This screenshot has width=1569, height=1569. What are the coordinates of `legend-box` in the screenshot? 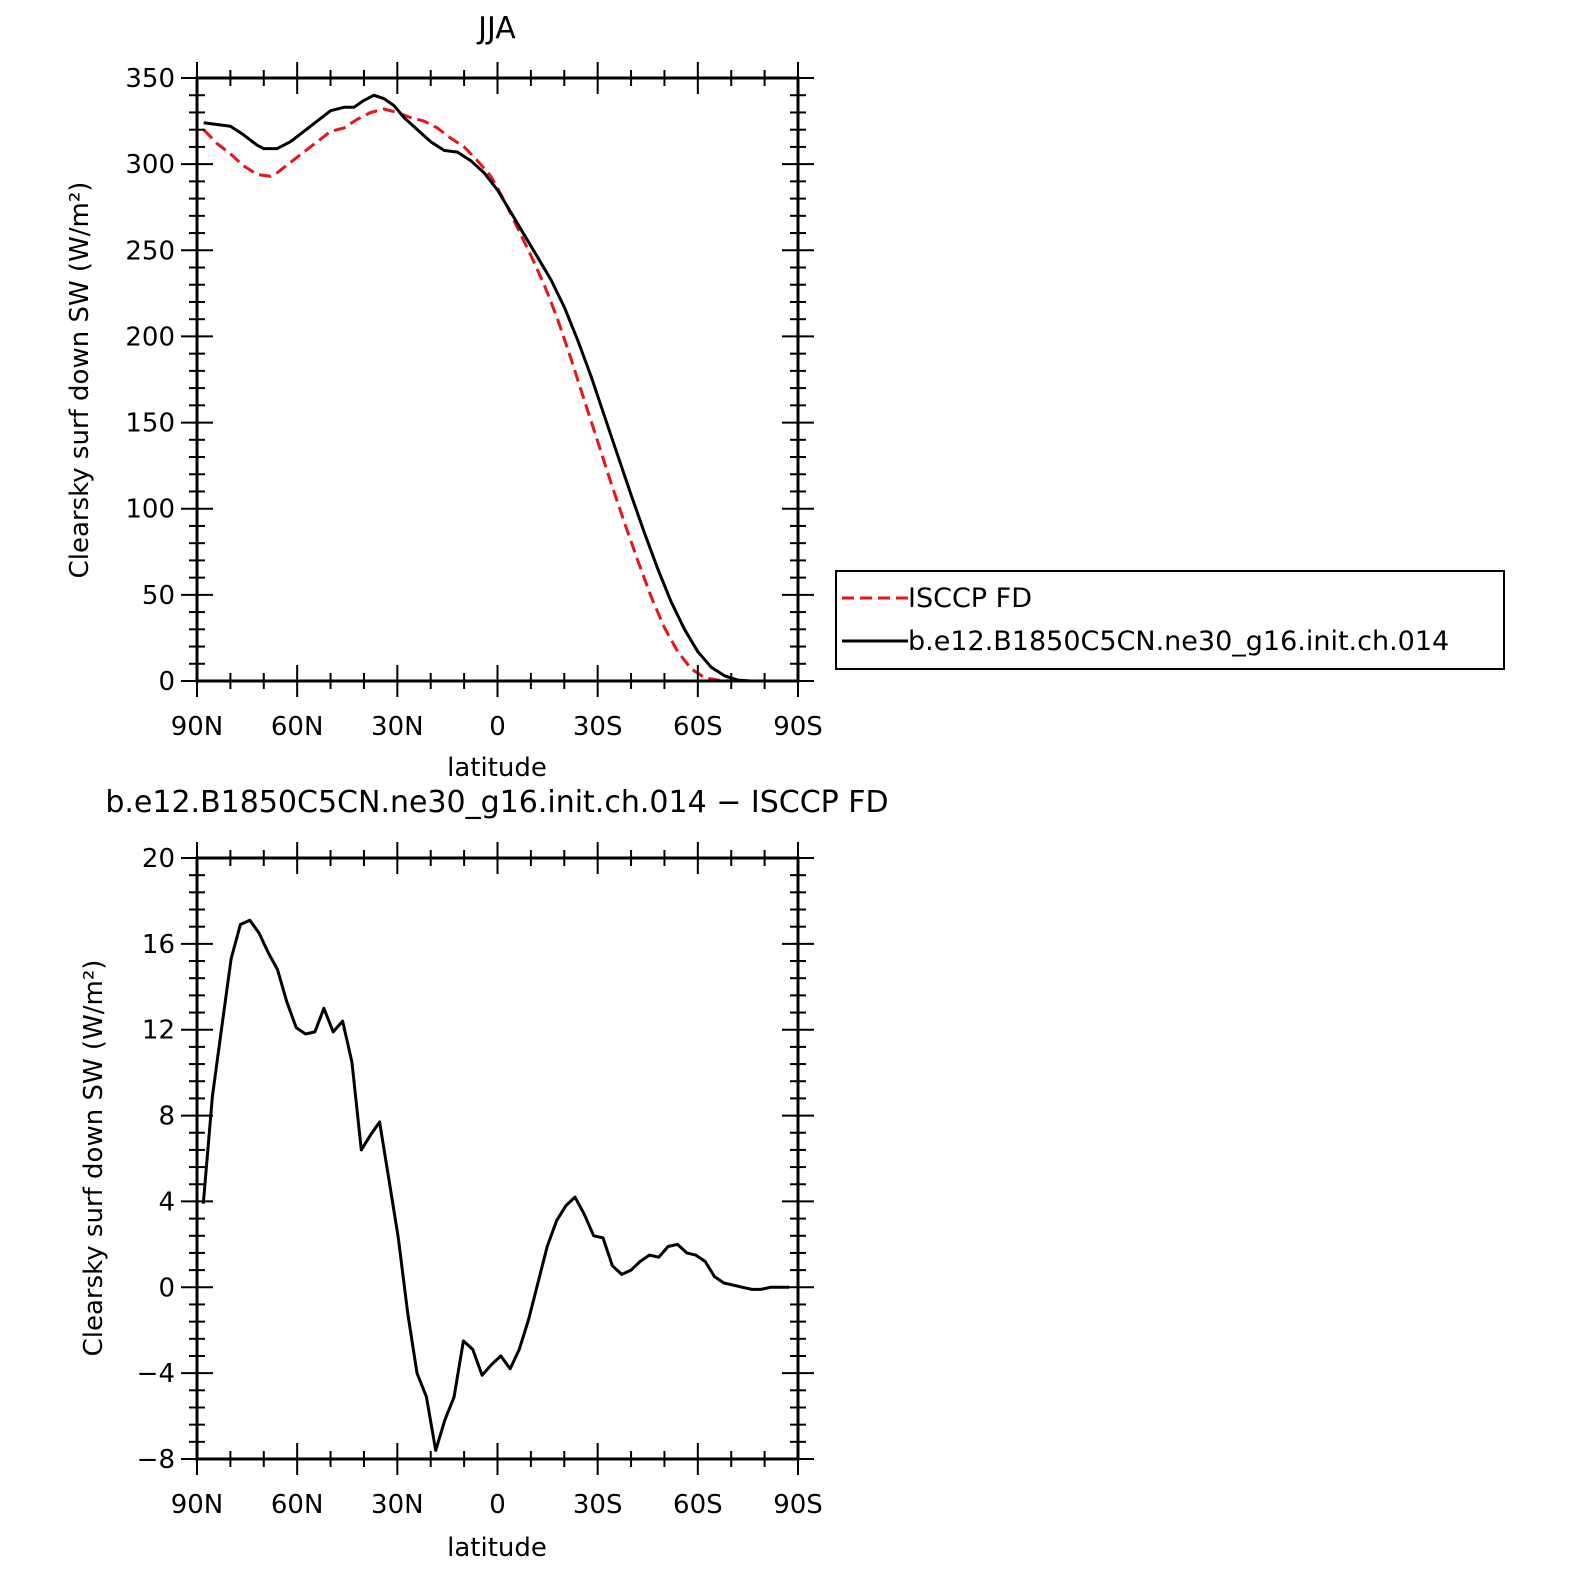 It's located at (1170, 620).